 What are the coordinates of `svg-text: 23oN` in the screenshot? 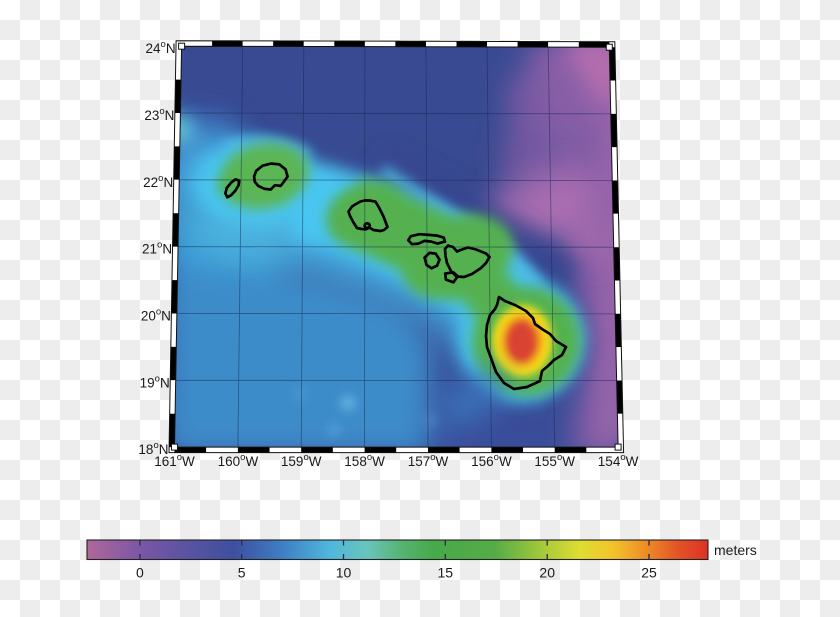 It's located at (159, 114).